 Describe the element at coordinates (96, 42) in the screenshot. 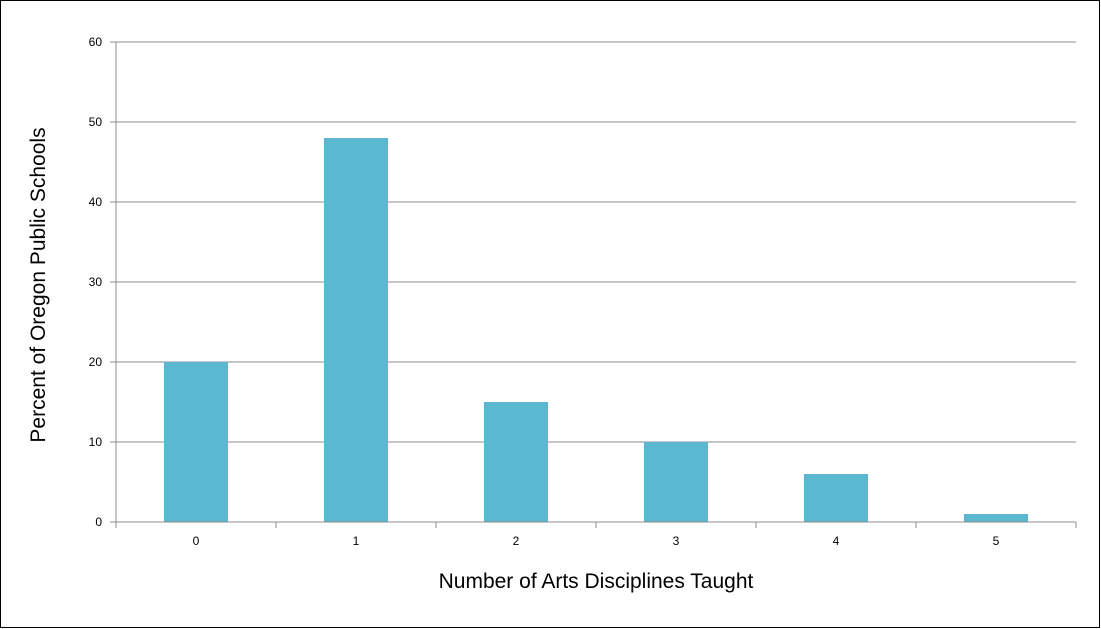

I see `y-tick-label: 60` at that location.